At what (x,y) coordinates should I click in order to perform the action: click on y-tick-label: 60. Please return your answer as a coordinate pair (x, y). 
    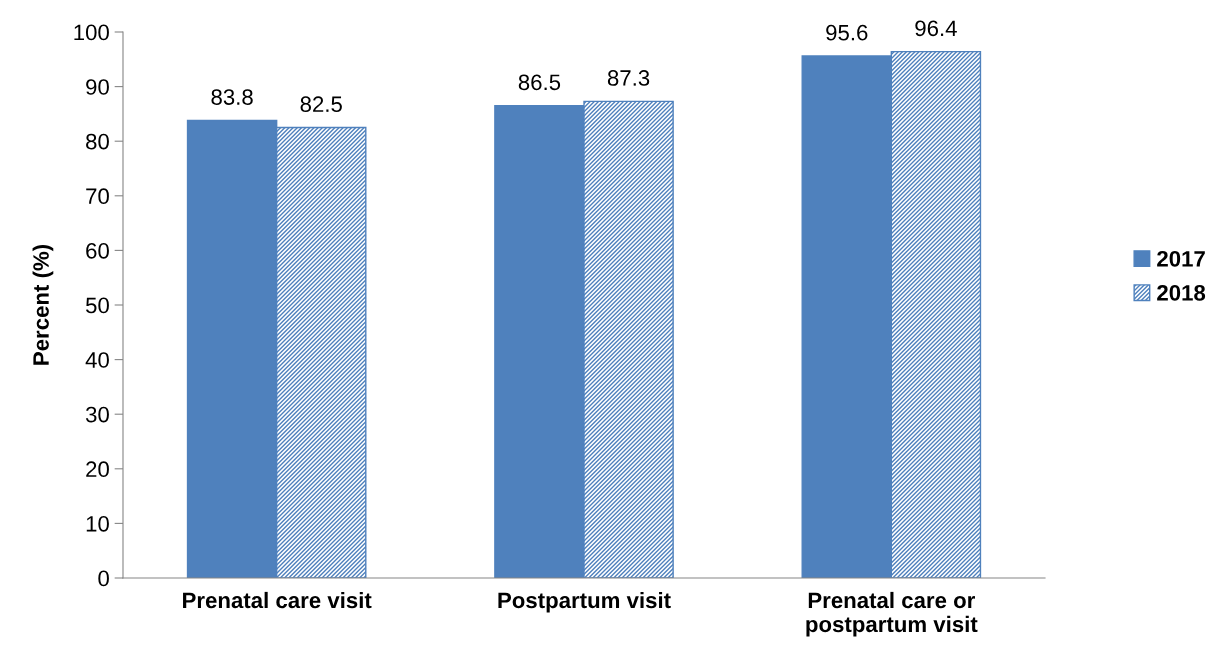
    Looking at the image, I should click on (97, 250).